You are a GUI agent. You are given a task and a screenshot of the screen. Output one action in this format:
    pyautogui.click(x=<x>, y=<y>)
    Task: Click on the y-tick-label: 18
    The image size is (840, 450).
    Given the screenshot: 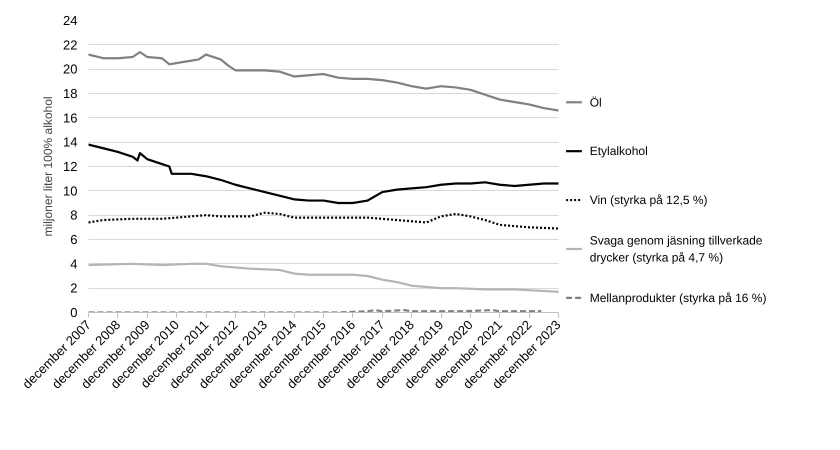 What is the action you would take?
    pyautogui.click(x=70, y=93)
    